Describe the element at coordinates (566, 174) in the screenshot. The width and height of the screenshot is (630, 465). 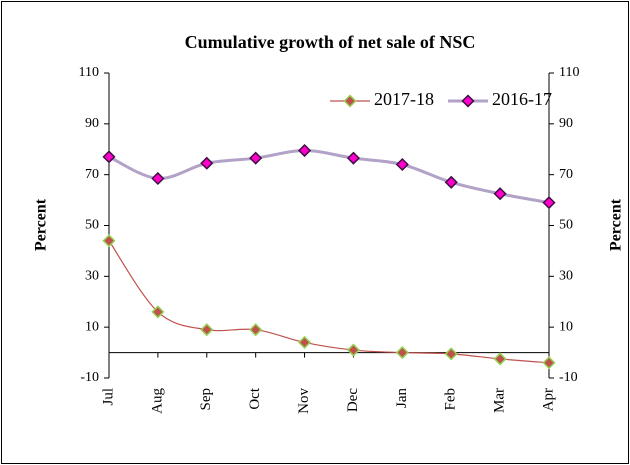
I see `y2-tick-label: 70` at that location.